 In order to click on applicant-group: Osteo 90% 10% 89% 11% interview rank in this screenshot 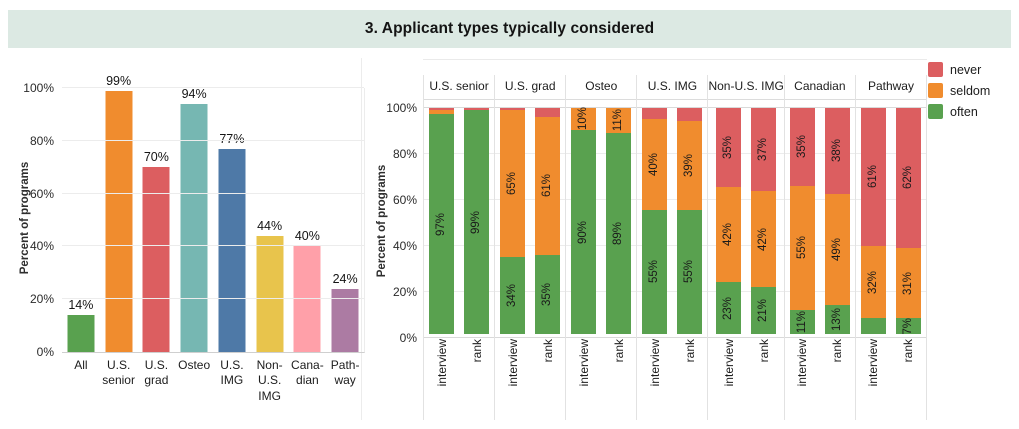, I will do `click(601, 247)`.